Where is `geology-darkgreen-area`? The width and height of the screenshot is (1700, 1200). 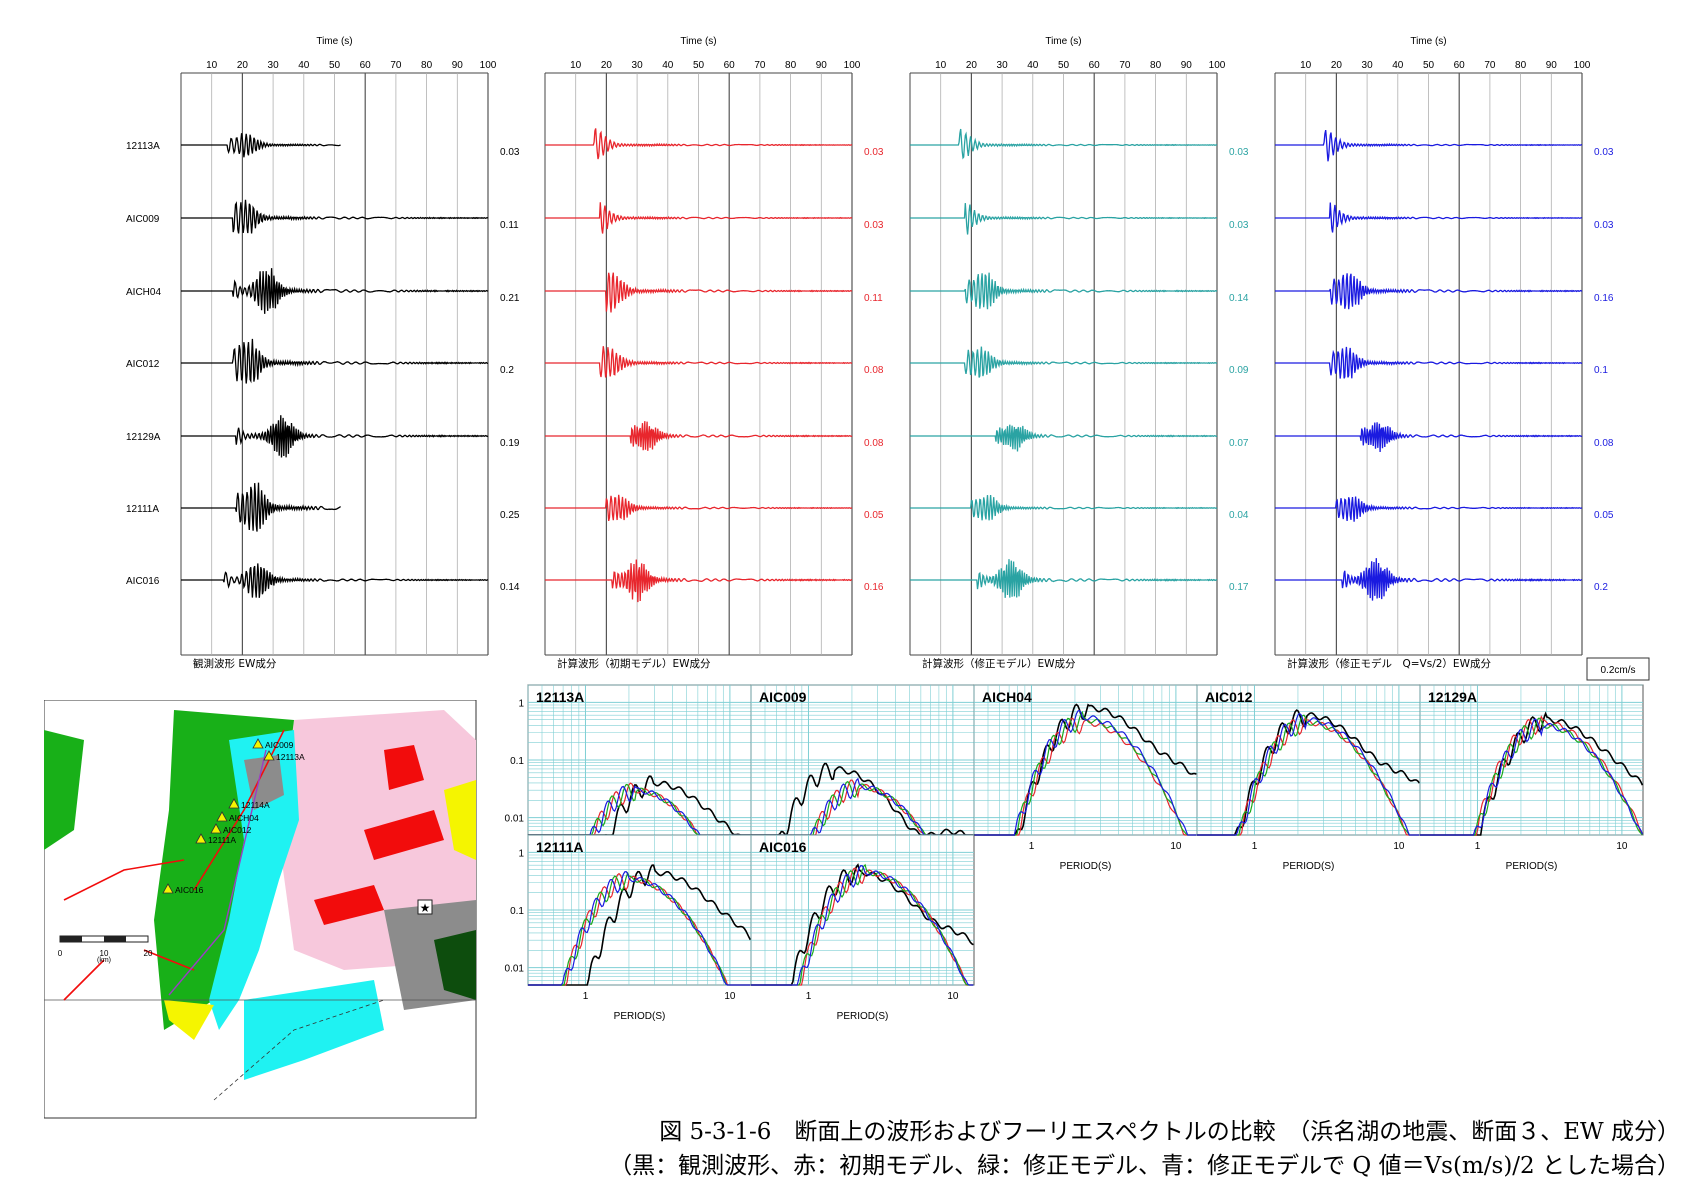 geology-darkgreen-area is located at coordinates (455, 965).